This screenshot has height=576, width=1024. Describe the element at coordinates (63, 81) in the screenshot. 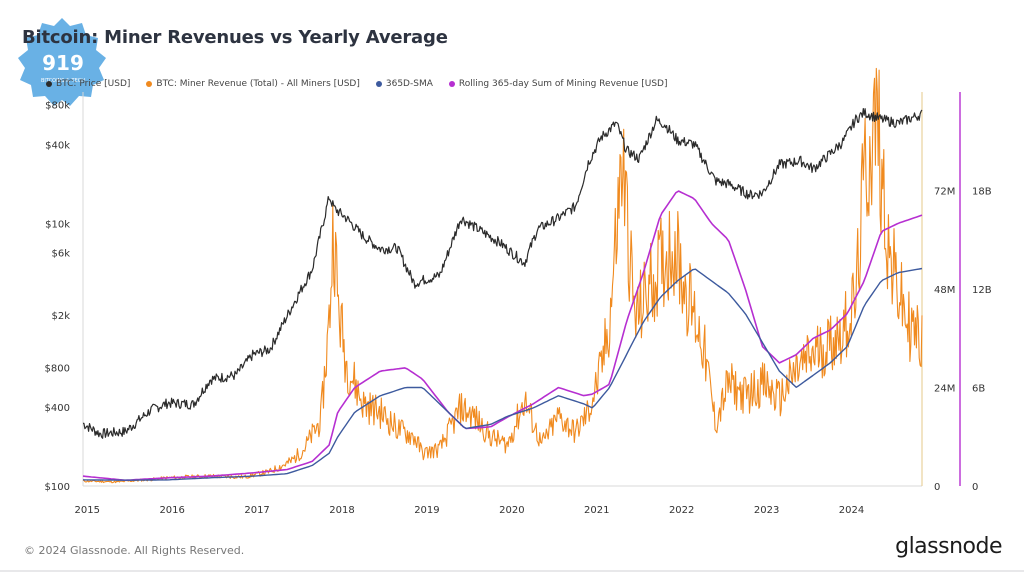

I see `logo-subtext: BITCOINS & TECH` at that location.